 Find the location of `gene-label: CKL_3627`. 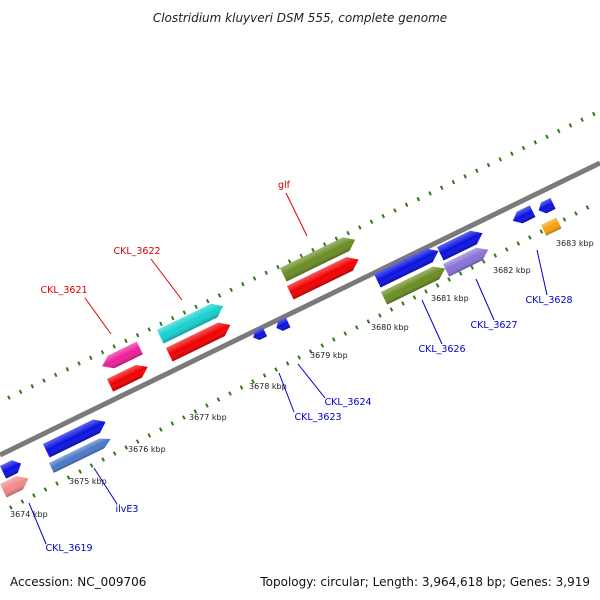

gene-label: CKL_3627 is located at coordinates (493, 325).